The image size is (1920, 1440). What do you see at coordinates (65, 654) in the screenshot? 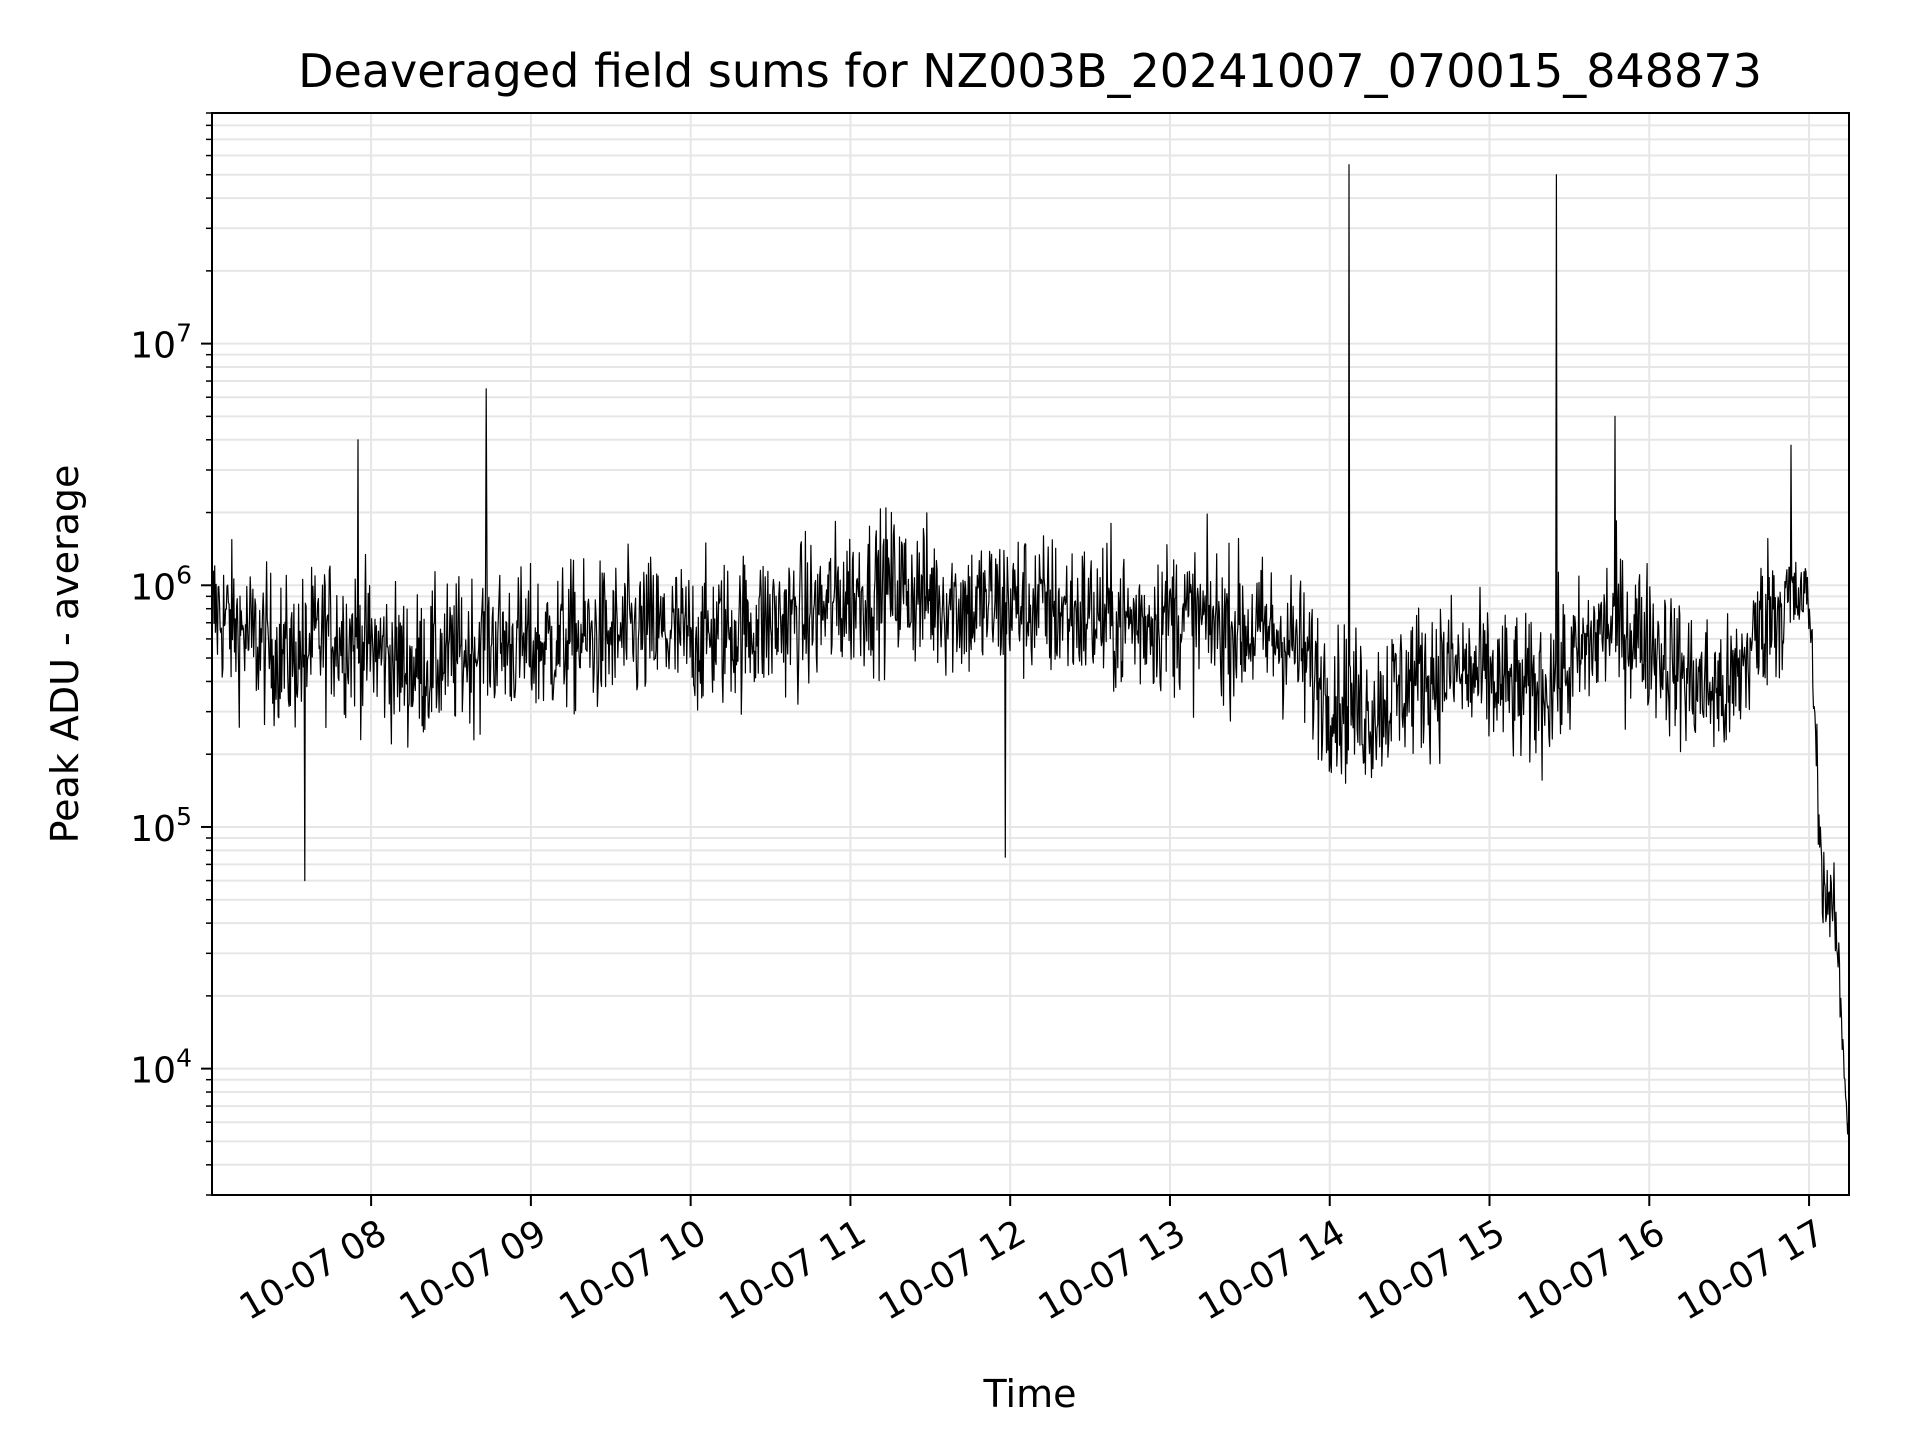
I see `y-axis-label: Peak ADU - average` at bounding box center [65, 654].